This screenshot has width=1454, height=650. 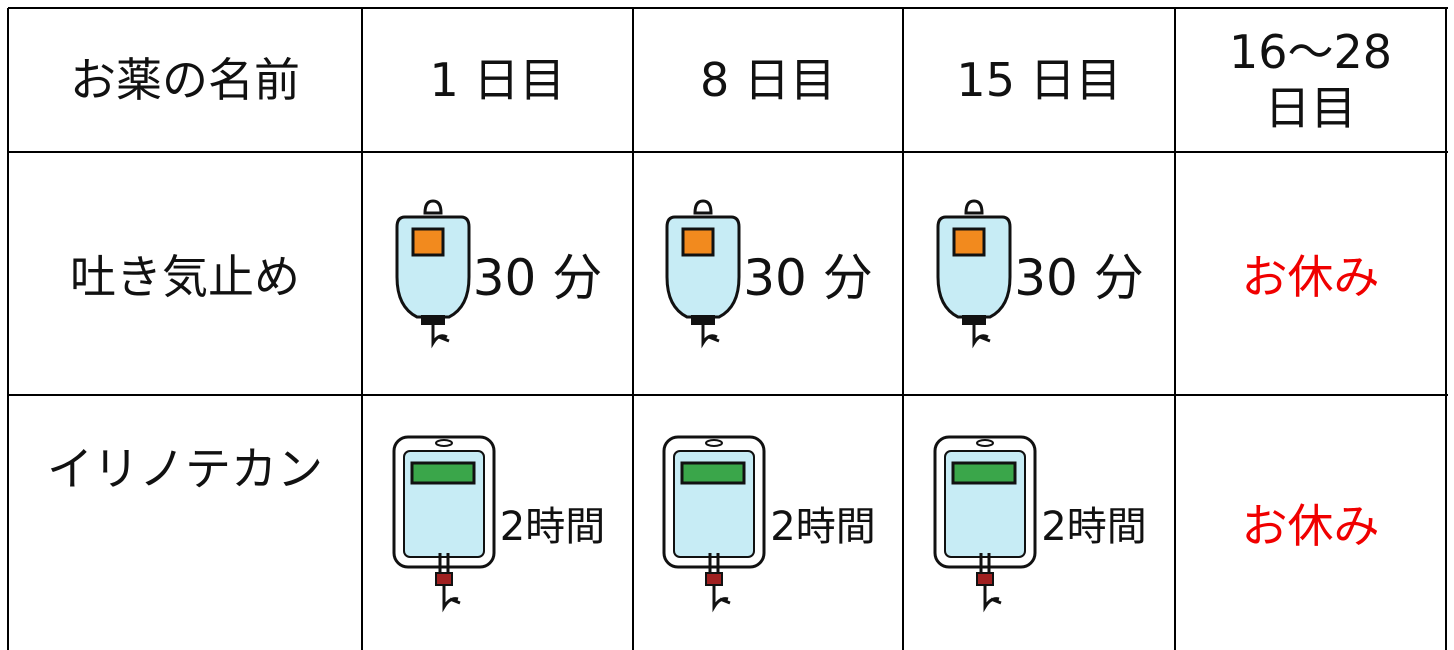 What do you see at coordinates (185, 80) in the screenshot?
I see `header-cell: お薬の名前` at bounding box center [185, 80].